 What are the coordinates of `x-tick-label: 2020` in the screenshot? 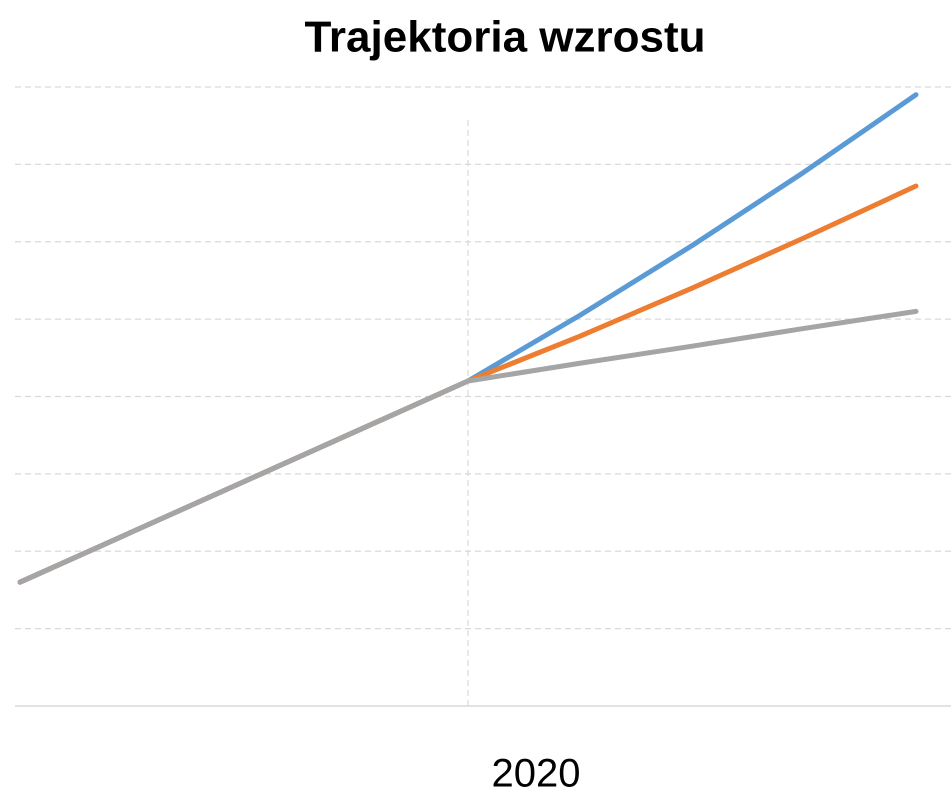 It's located at (536, 774).